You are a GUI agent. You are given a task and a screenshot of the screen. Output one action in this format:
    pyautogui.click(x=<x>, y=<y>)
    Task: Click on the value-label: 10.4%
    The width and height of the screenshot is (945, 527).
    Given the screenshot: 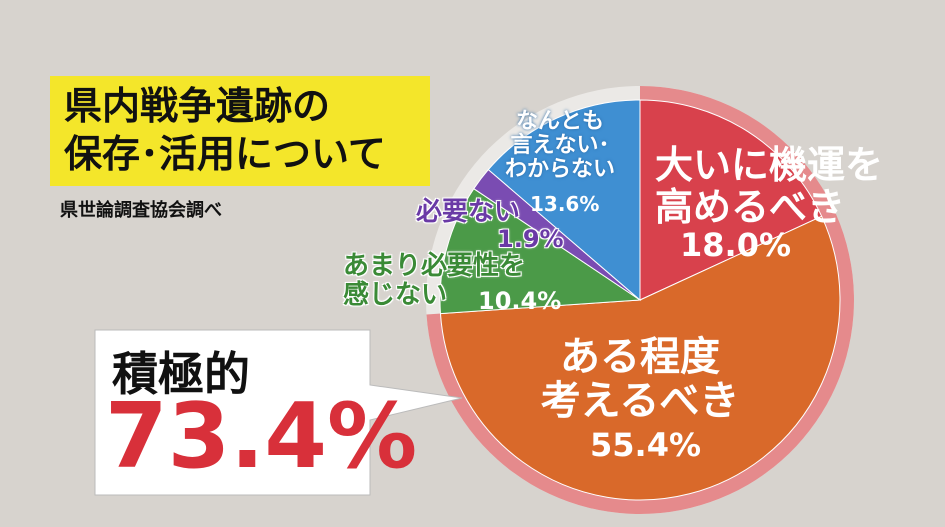 What is the action you would take?
    pyautogui.click(x=520, y=301)
    